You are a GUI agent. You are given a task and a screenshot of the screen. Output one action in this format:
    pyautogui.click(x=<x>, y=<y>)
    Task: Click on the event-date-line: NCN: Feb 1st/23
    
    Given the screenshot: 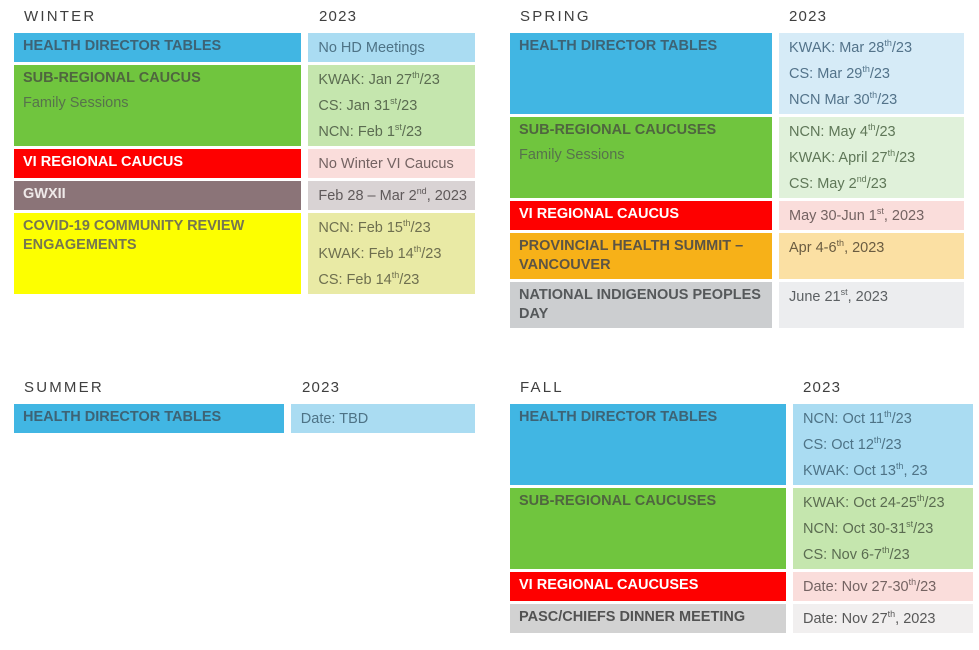 What is the action you would take?
    pyautogui.click(x=370, y=131)
    